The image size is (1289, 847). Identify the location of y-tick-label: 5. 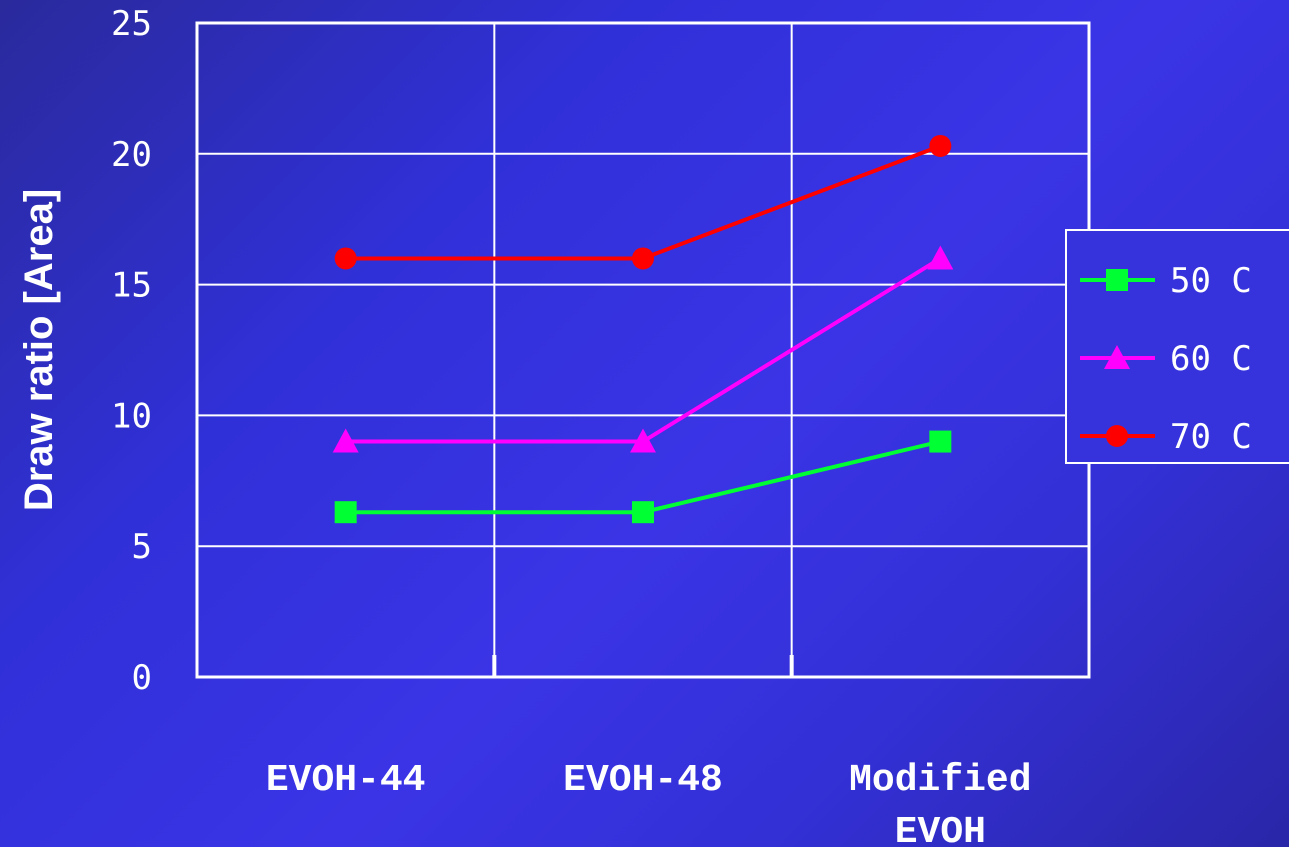
(142, 547).